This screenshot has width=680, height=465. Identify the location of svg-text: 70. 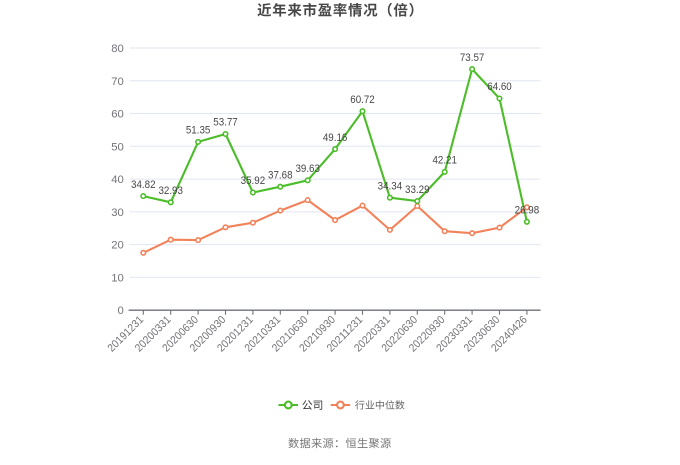
(117, 82).